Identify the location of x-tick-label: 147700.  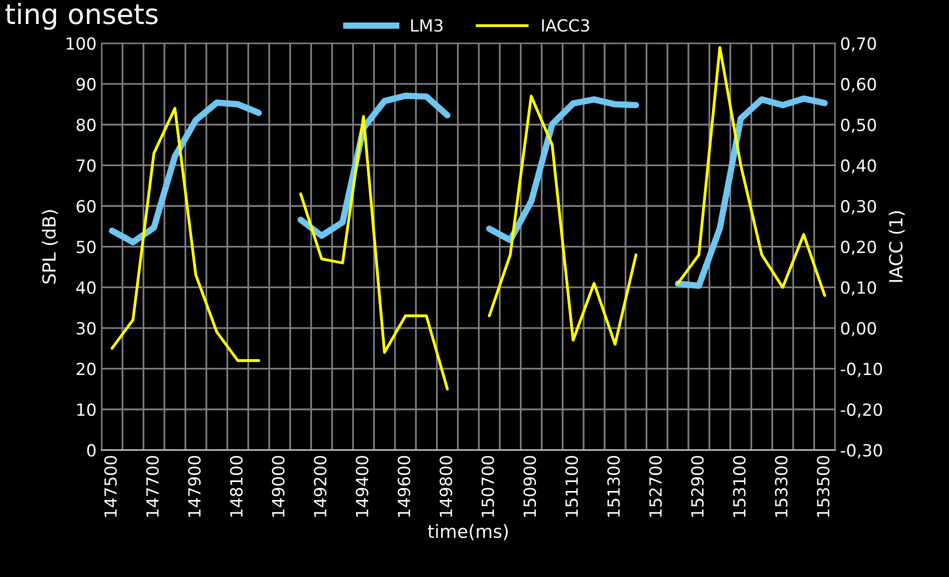
(152, 486).